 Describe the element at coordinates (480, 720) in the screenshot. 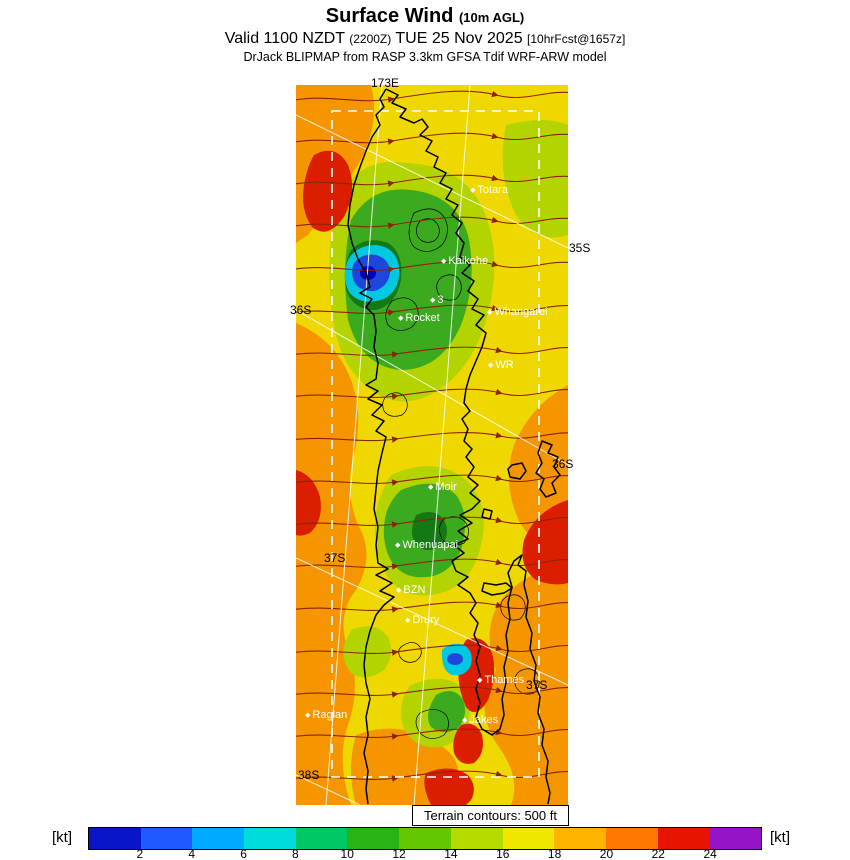

I see `place-label-jakes: ◆ Jakes` at that location.